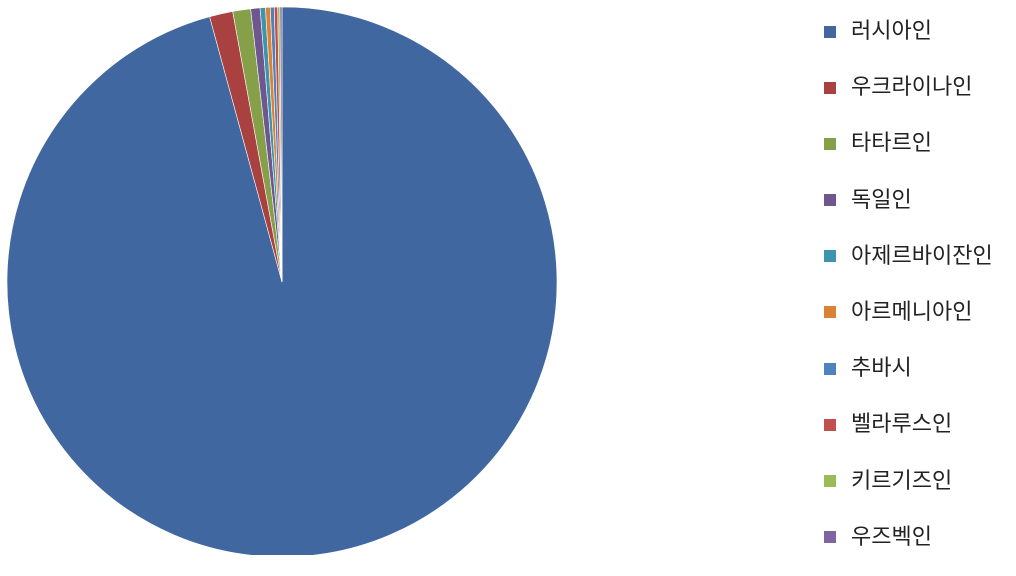 The image size is (1016, 576). Describe the element at coordinates (919, 368) in the screenshot. I see `legend-item: 추바시` at that location.